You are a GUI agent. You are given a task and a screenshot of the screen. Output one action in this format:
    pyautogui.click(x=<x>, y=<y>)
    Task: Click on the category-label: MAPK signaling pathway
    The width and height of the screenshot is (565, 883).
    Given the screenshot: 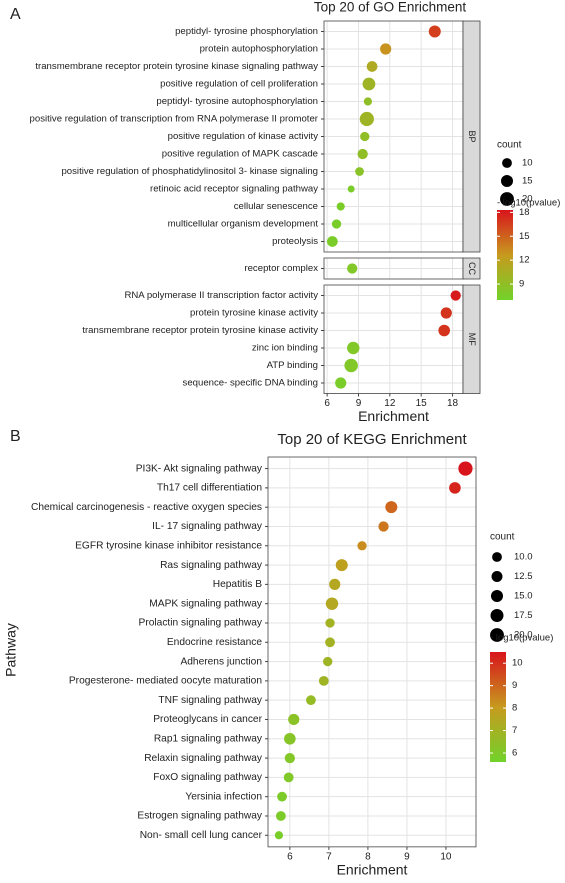 What is the action you would take?
    pyautogui.click(x=206, y=603)
    